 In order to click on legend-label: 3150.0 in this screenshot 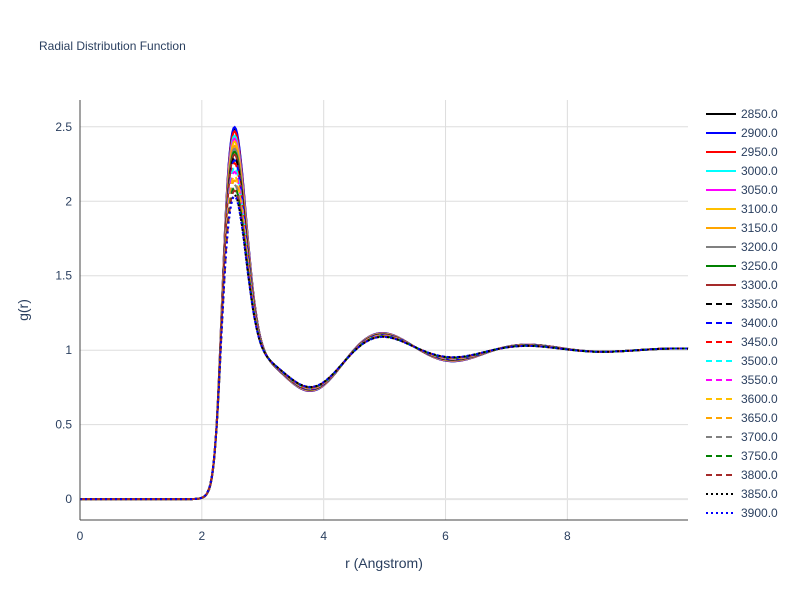, I will do `click(759, 228)`.